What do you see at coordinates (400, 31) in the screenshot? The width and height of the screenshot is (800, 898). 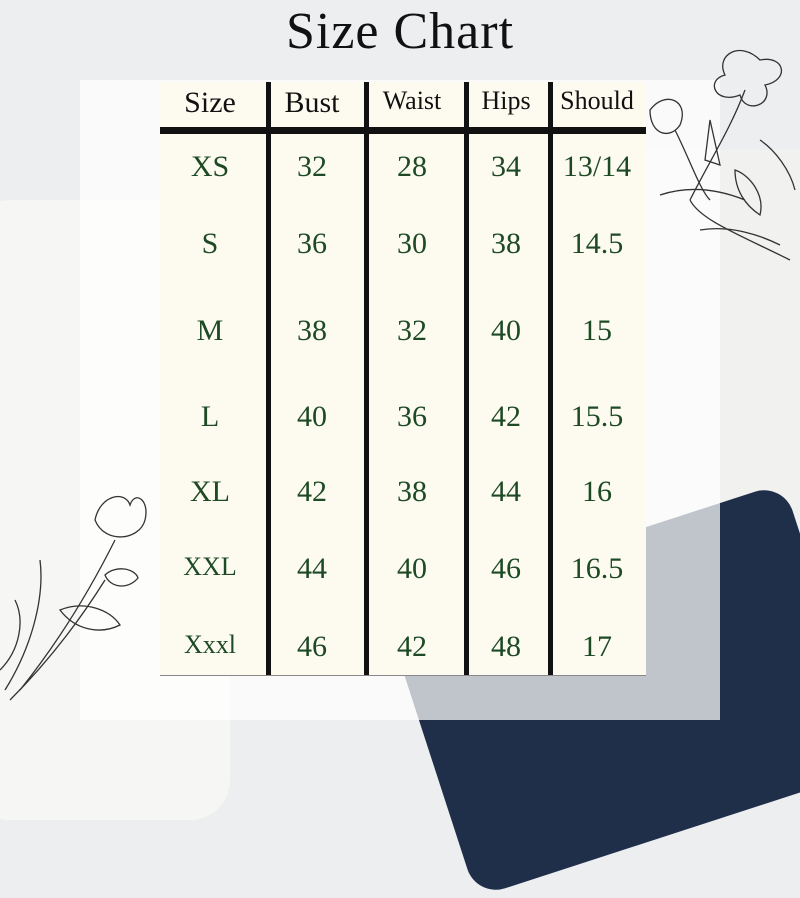 I see `page-title: Size Chart` at bounding box center [400, 31].